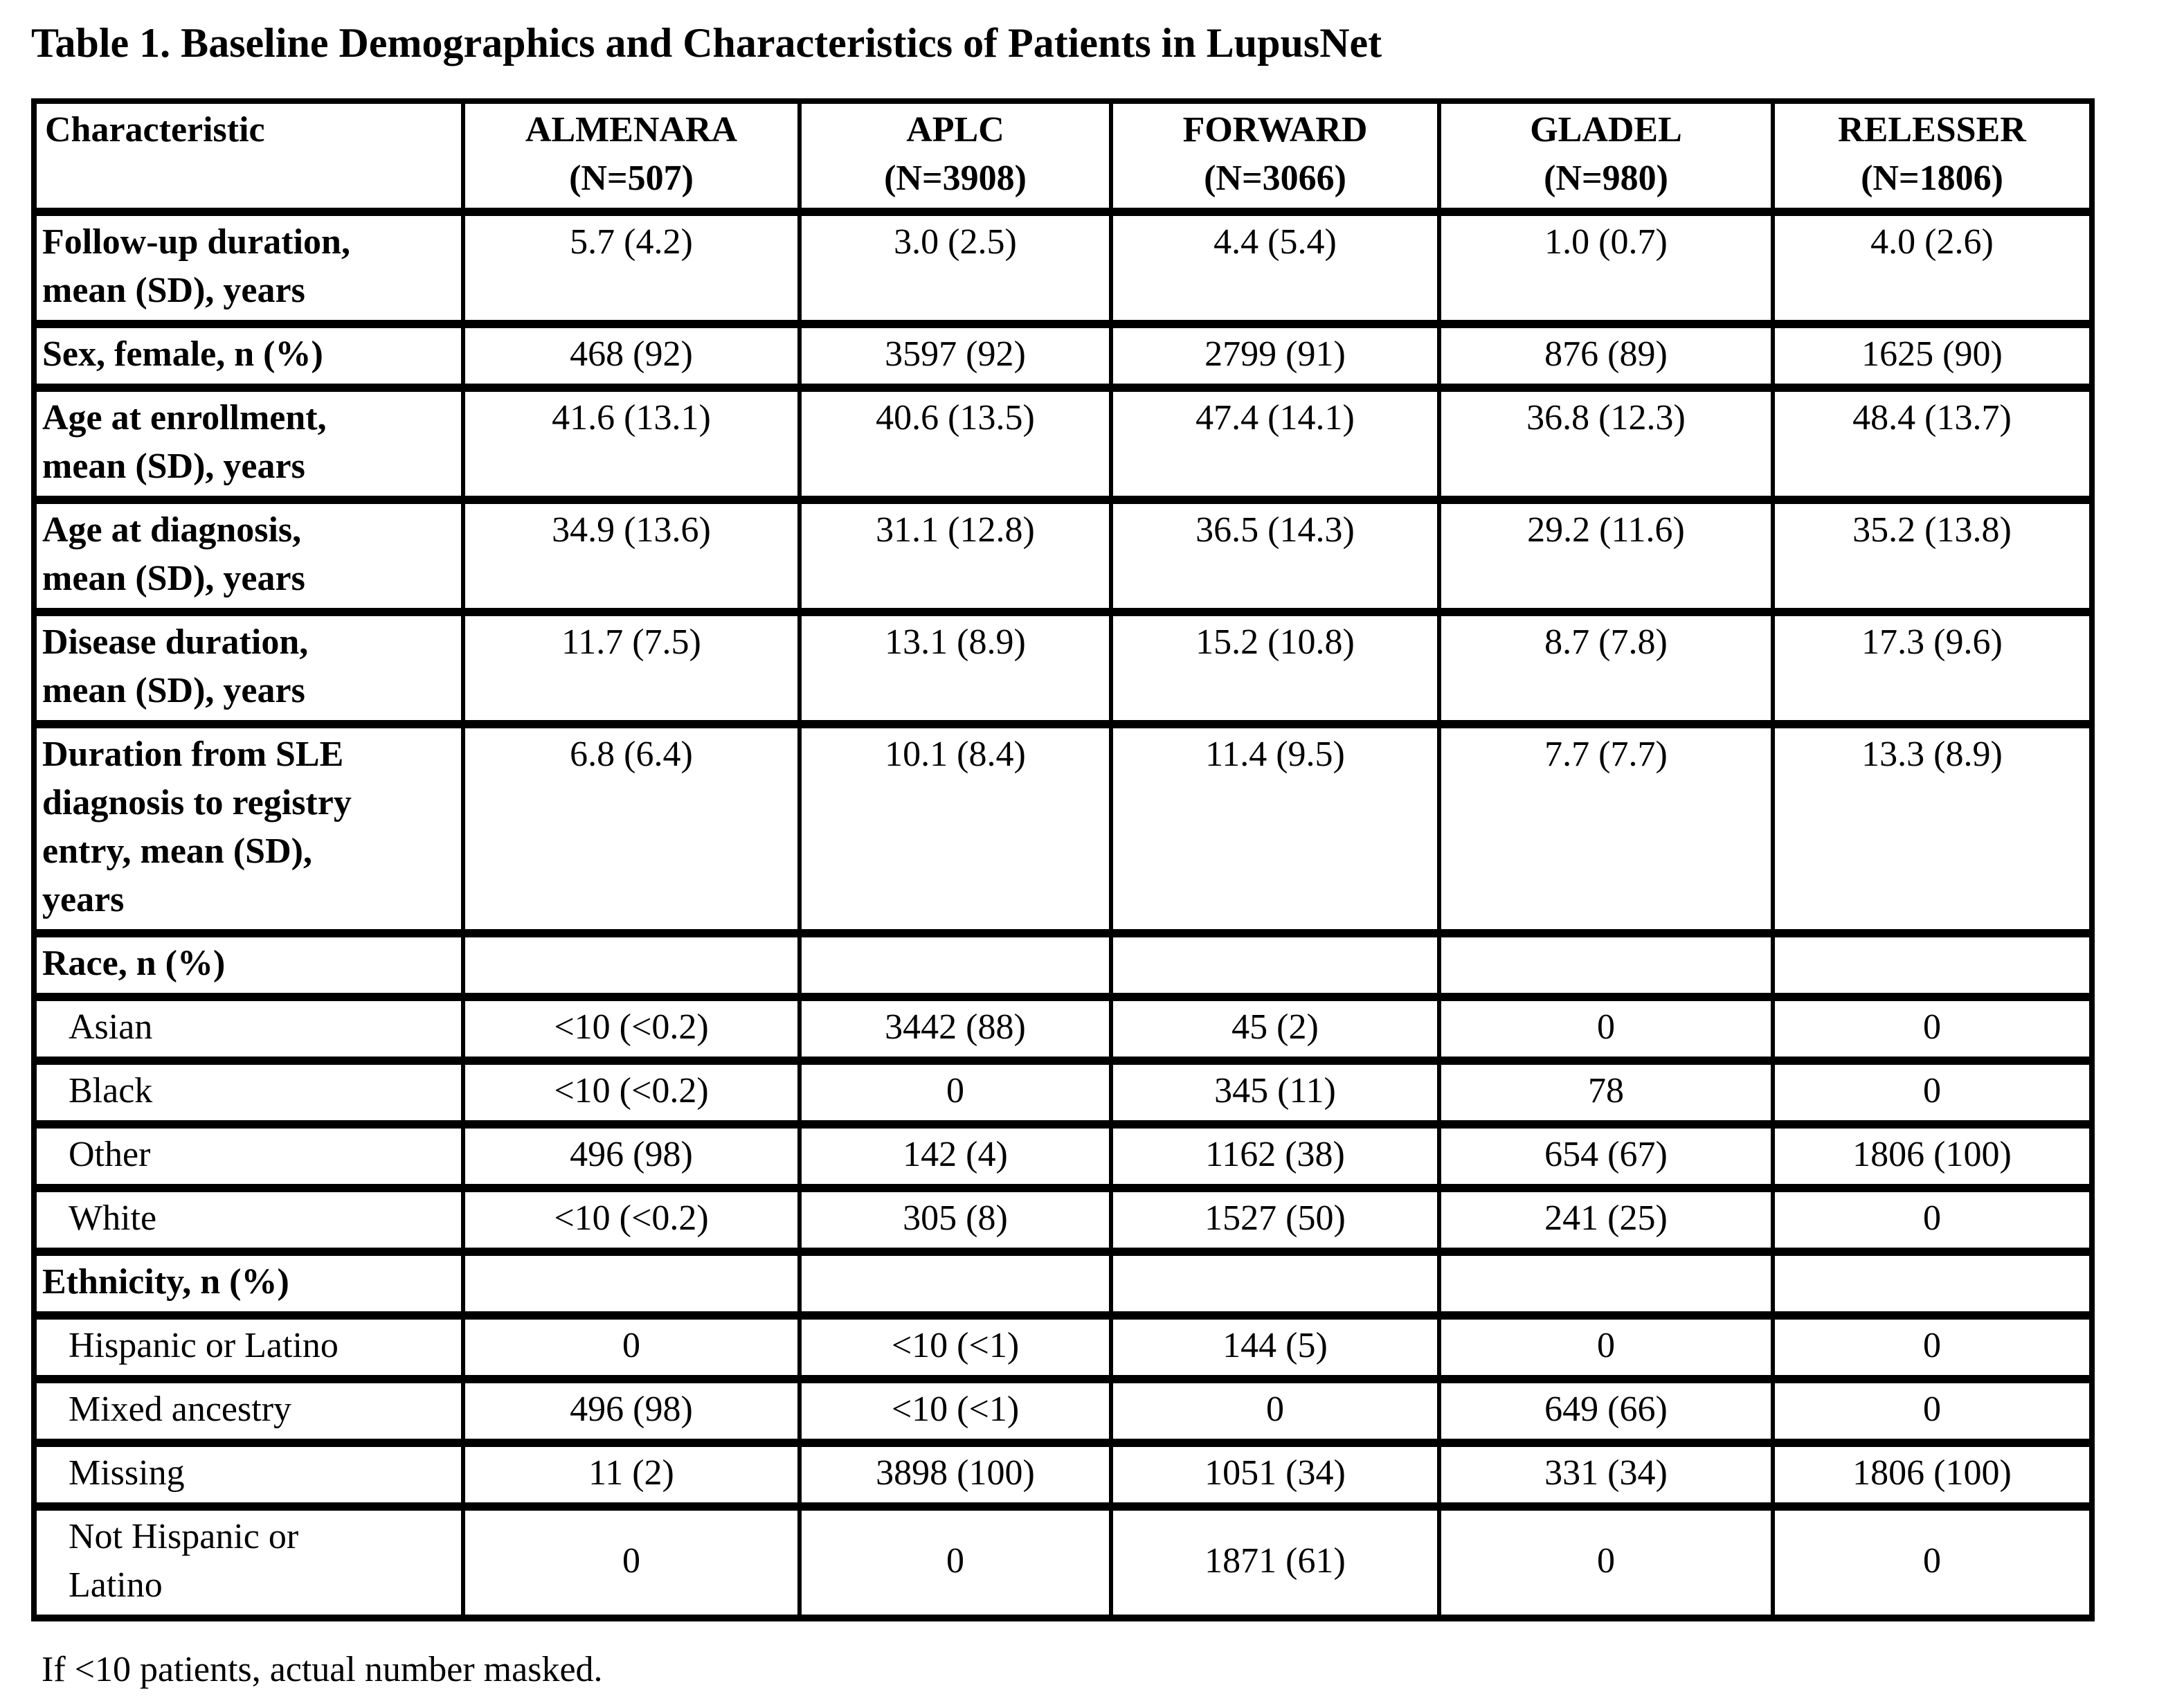 This screenshot has height=1708, width=2157. Describe the element at coordinates (248, 268) in the screenshot. I see `row-label: Follow-up duration, mean (SD), years` at that location.